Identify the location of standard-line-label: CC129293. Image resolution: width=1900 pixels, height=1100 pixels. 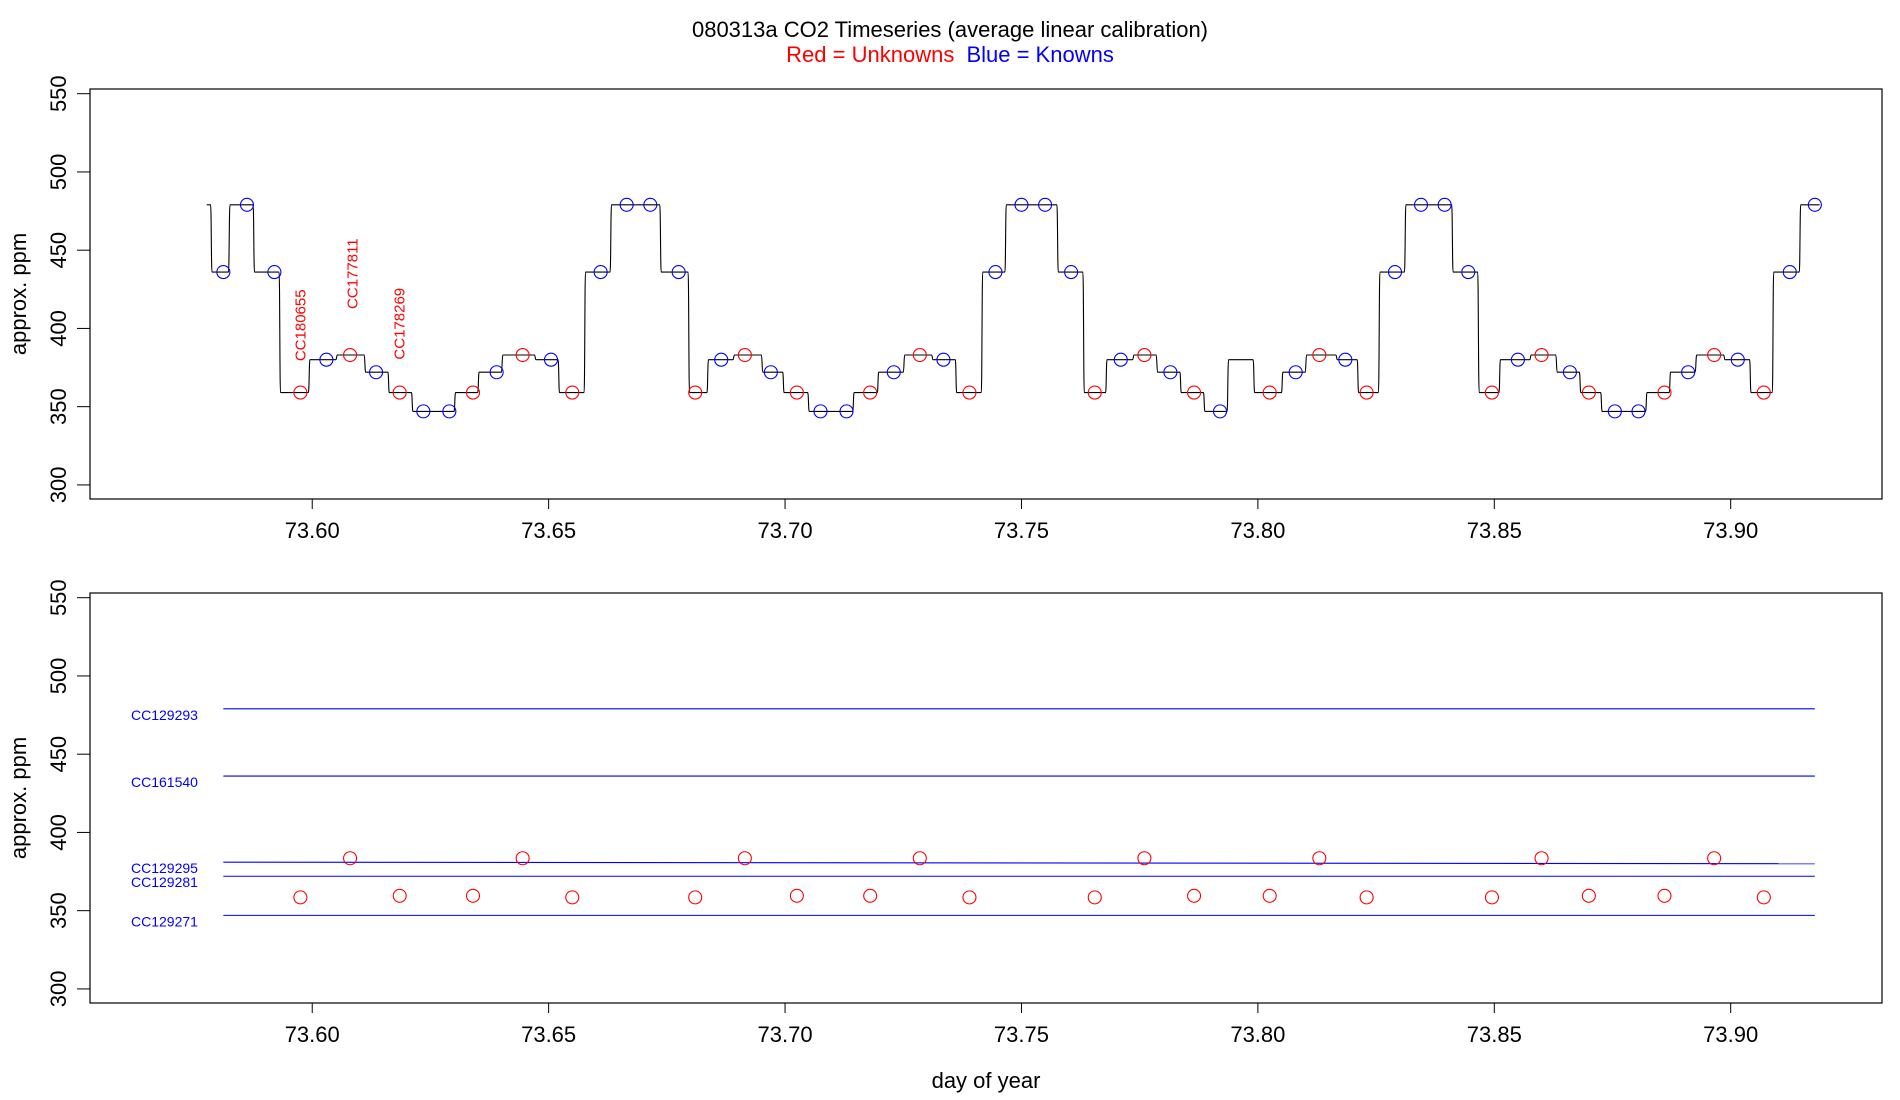
(164, 715).